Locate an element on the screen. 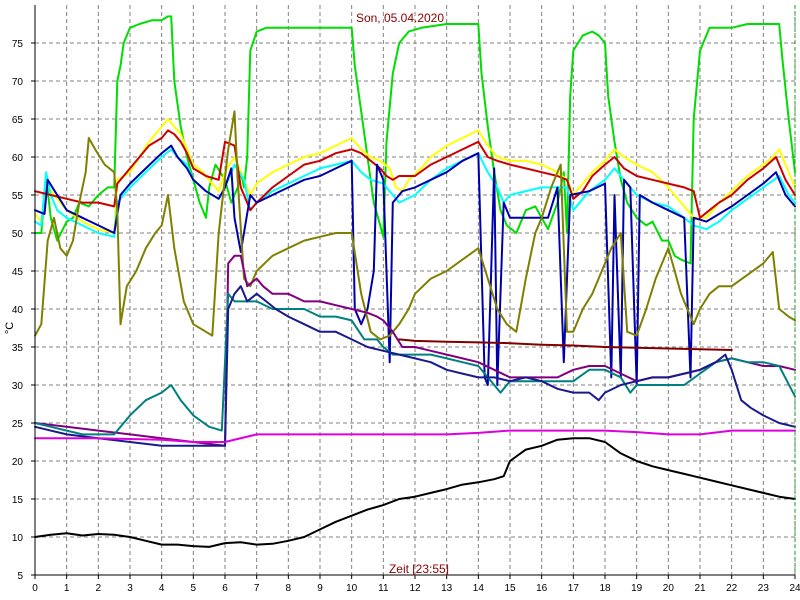  y-tick-label: 45 is located at coordinates (18, 272).